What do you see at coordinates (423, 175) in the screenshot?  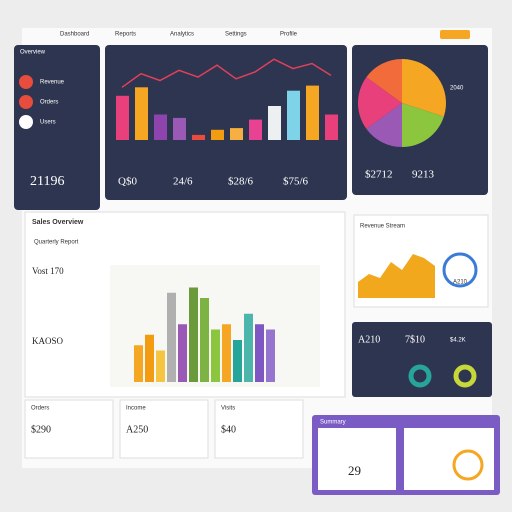 I see `pie-label: 9213` at bounding box center [423, 175].